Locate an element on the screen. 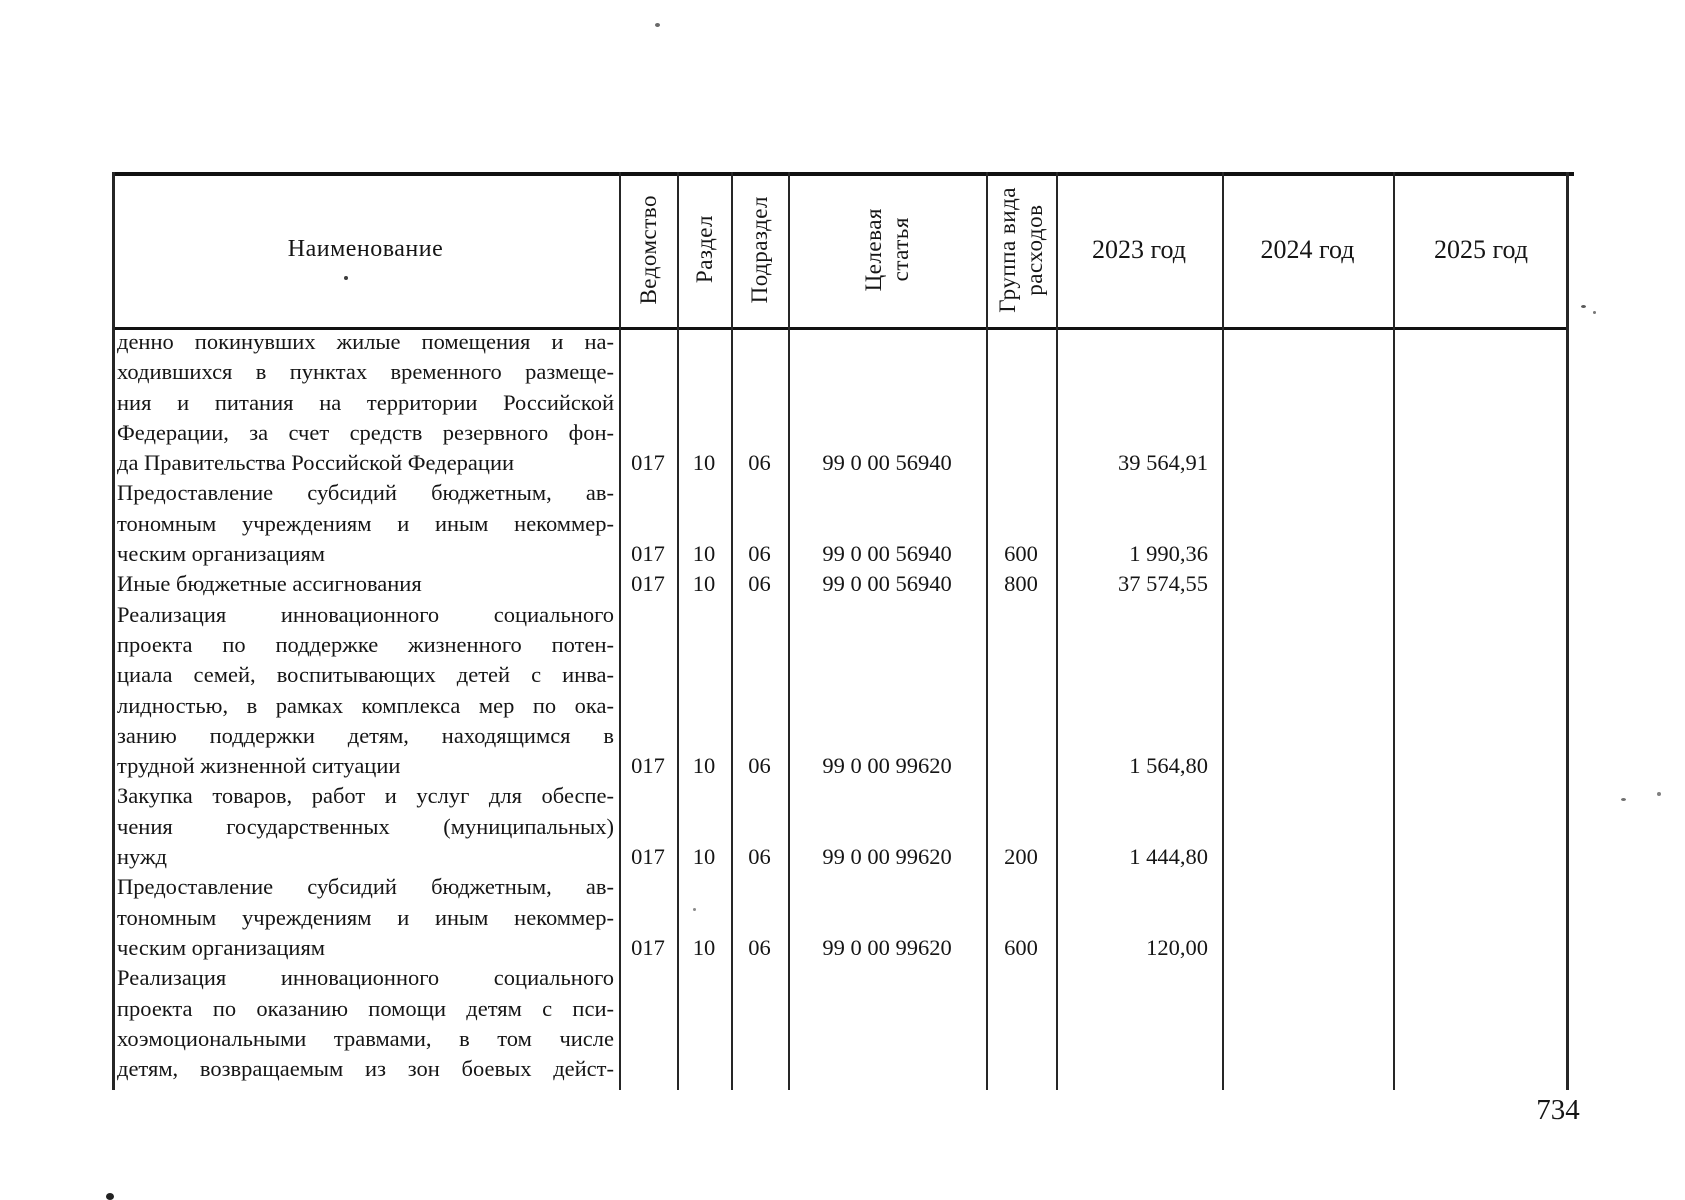 This screenshot has height=1200, width=1685. amount-2023 is located at coordinates (1139, 1069).